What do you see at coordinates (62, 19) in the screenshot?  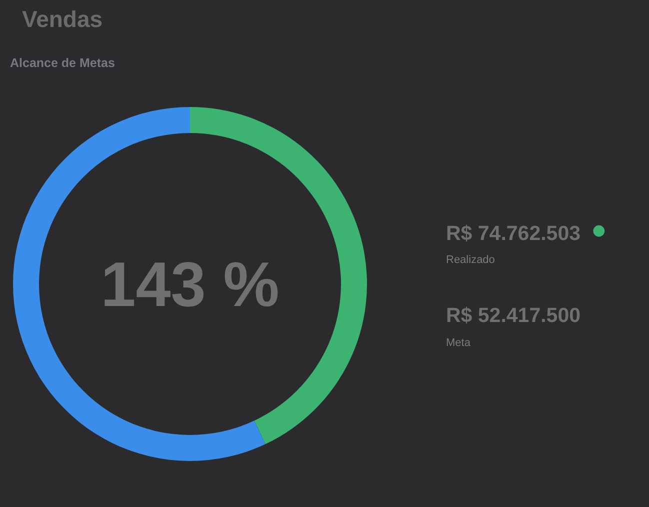 I see `chart-title: Vendas` at bounding box center [62, 19].